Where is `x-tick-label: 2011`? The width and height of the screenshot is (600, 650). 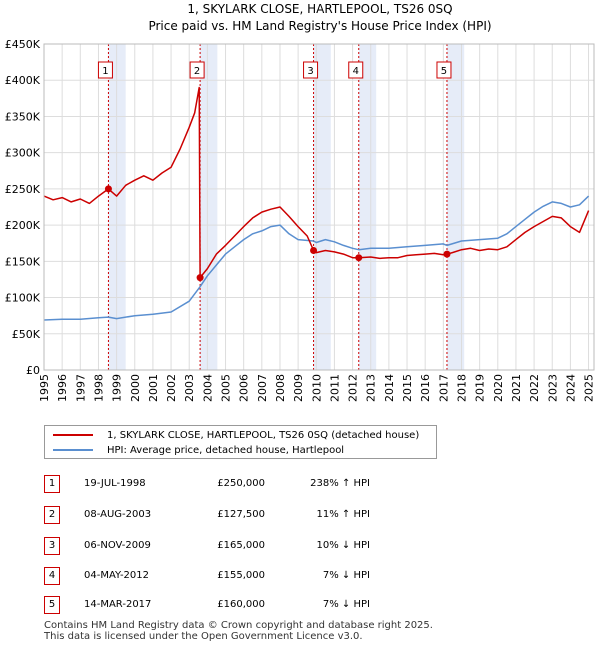
x-tick-label: 2011 is located at coordinates (334, 388).